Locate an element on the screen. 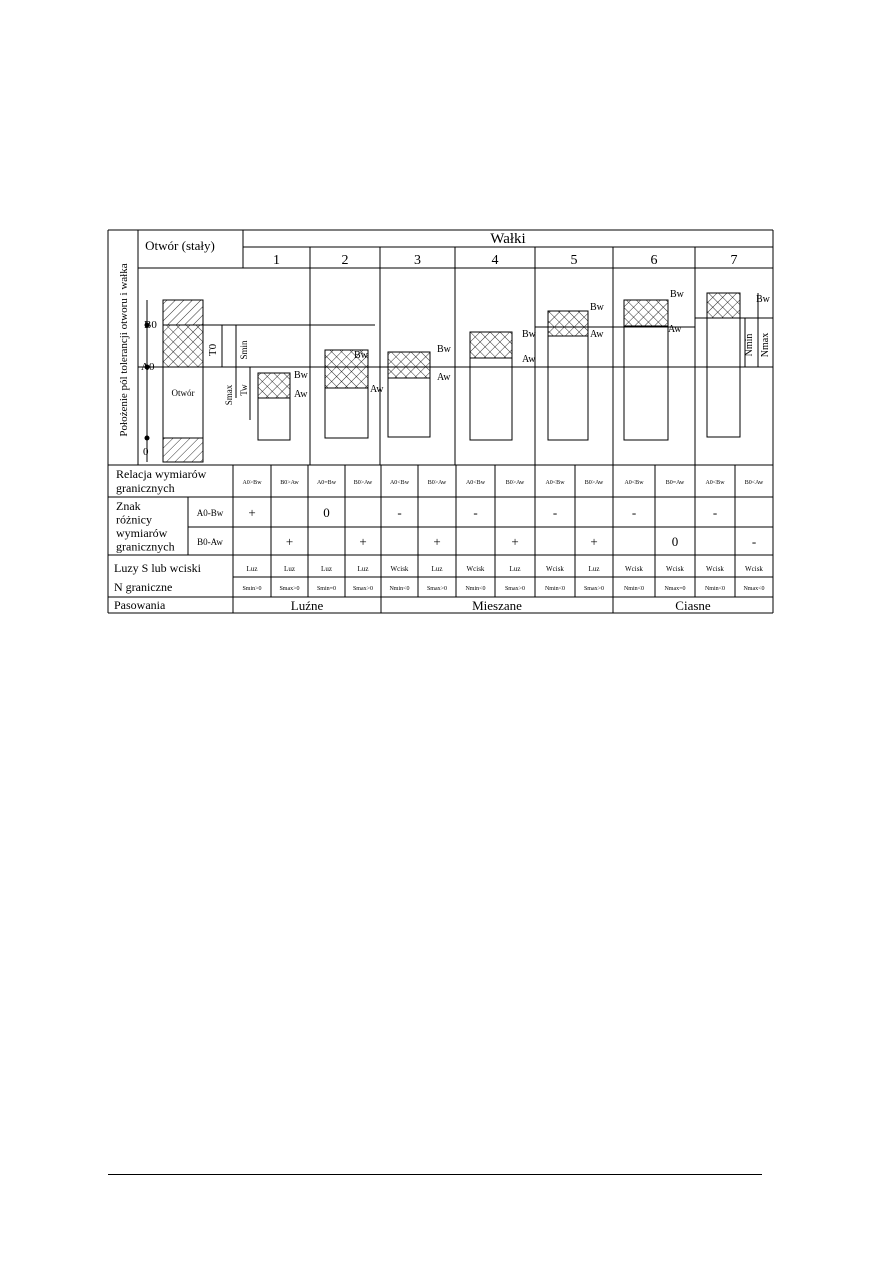  sign-row1-label: A0-Bw is located at coordinates (210, 513).